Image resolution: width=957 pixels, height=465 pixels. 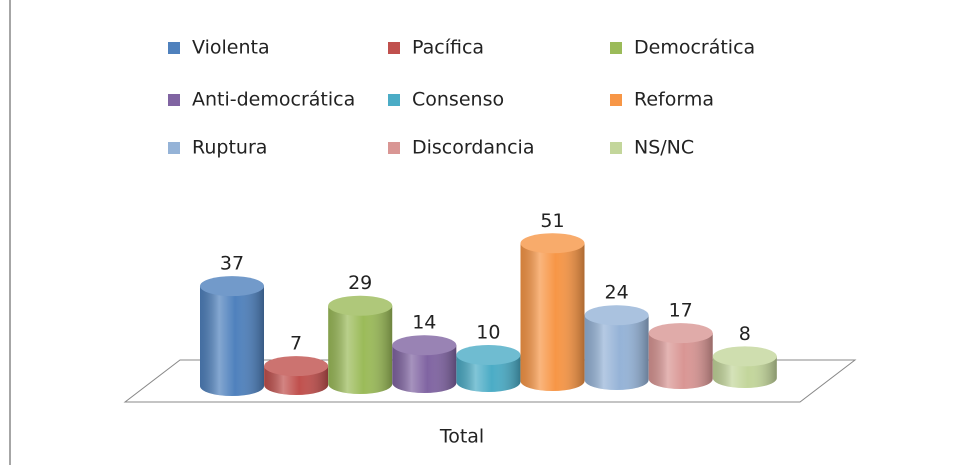 What do you see at coordinates (273, 100) in the screenshot?
I see `legend-label: Anti-democrática` at bounding box center [273, 100].